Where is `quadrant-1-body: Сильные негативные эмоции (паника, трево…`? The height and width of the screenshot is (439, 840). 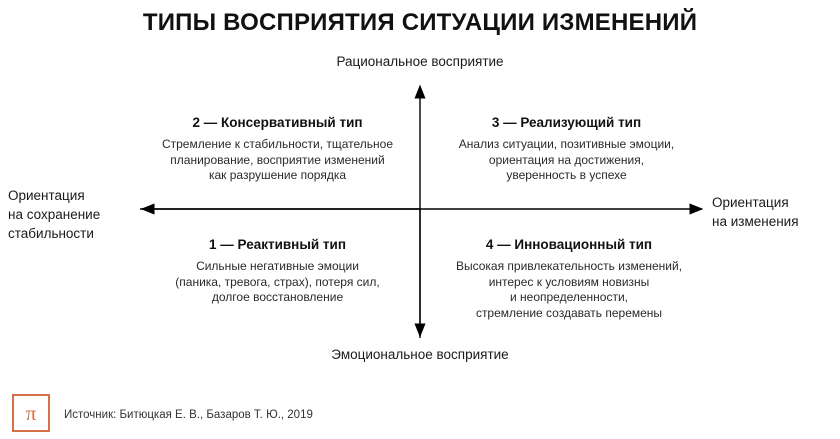 quadrant-1-body: Сильные негативные эмоции (паника, трево… is located at coordinates (277, 282).